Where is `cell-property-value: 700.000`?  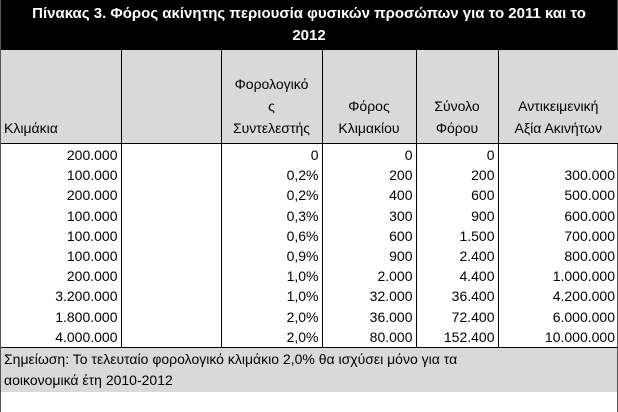
cell-property-value: 700.000 is located at coordinates (589, 235).